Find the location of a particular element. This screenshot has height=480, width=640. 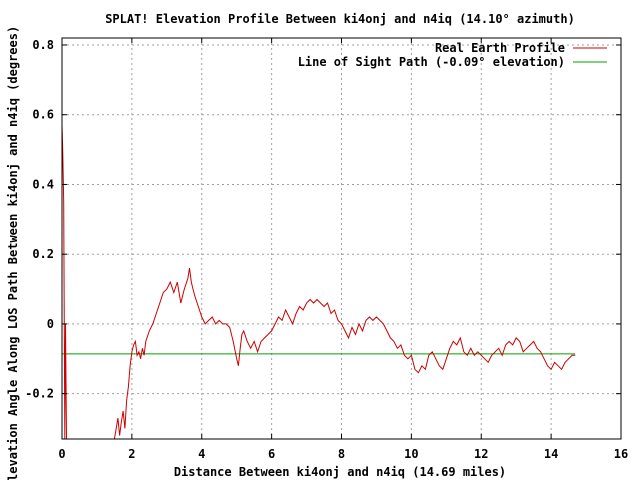

y-tick-label: 0.4 is located at coordinates (43, 184).